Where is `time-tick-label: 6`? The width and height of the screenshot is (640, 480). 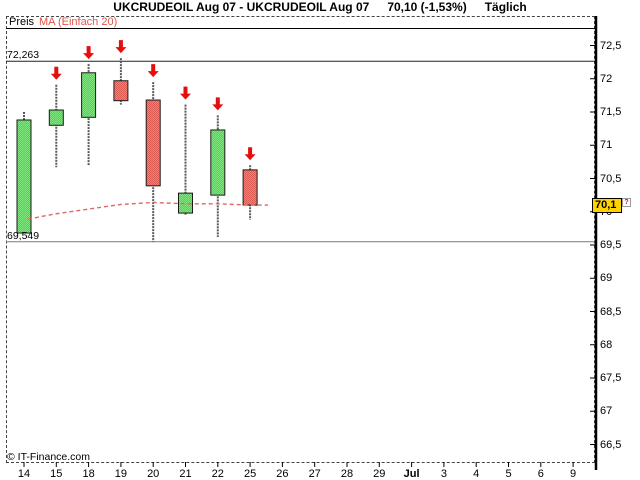
time-tick-label: 6 is located at coordinates (540, 474).